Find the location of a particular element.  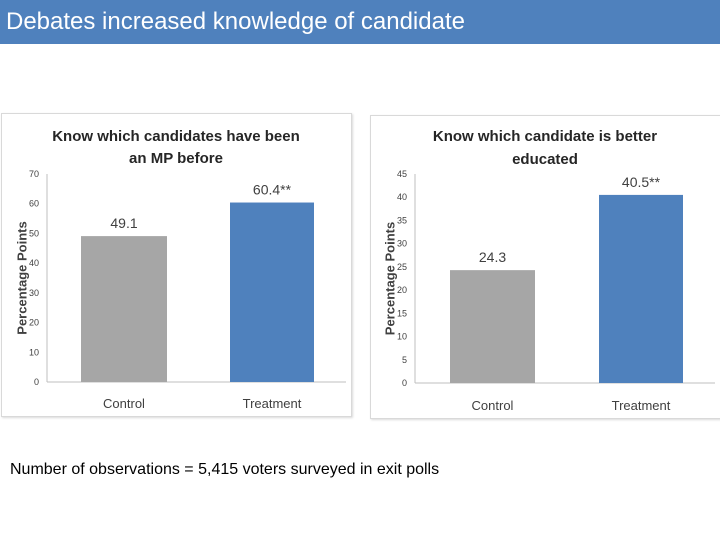

edu-category-label-control: Control is located at coordinates (493, 405).